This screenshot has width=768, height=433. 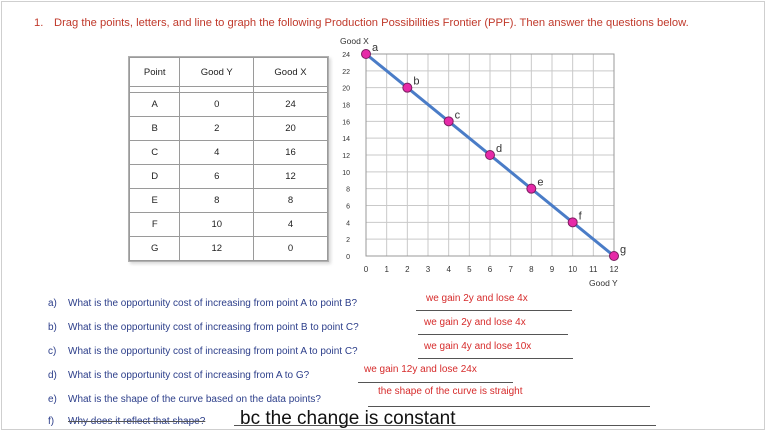 I want to click on answer-e: the shape of the curve is straight, so click(x=450, y=391).